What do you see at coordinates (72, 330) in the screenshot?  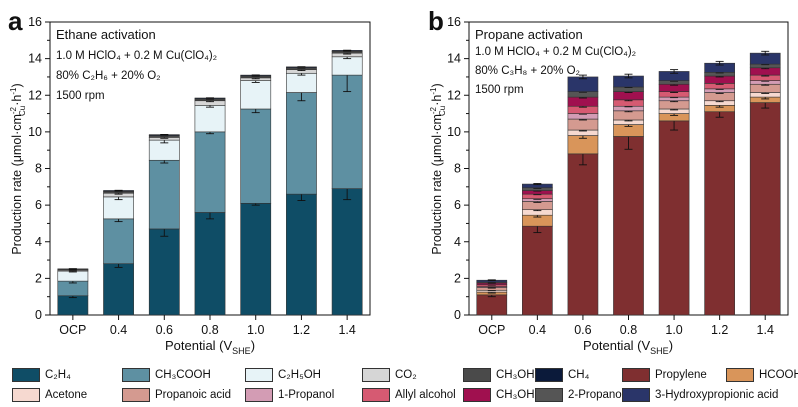 I see `panel-a-xtick-label: OCP` at bounding box center [72, 330].